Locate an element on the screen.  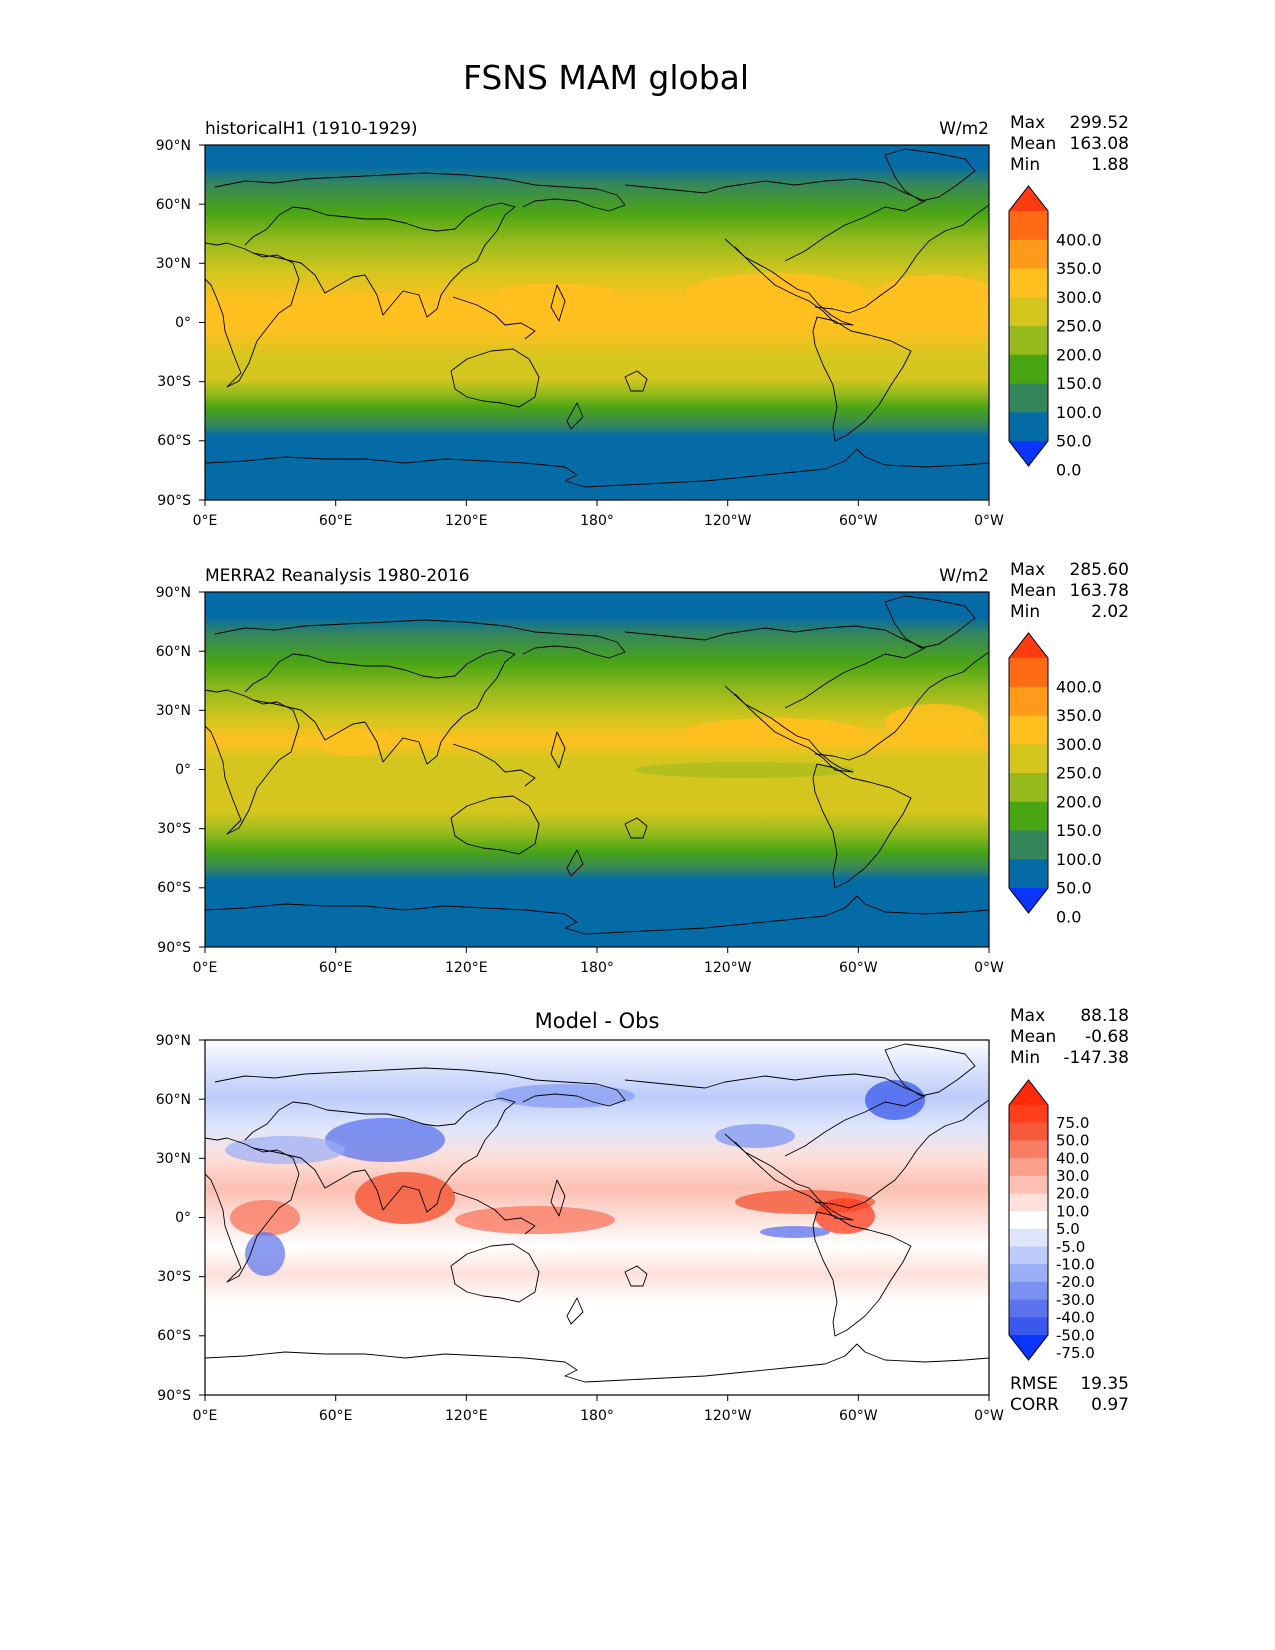
stat-label-max: Max is located at coordinates (1027, 123).